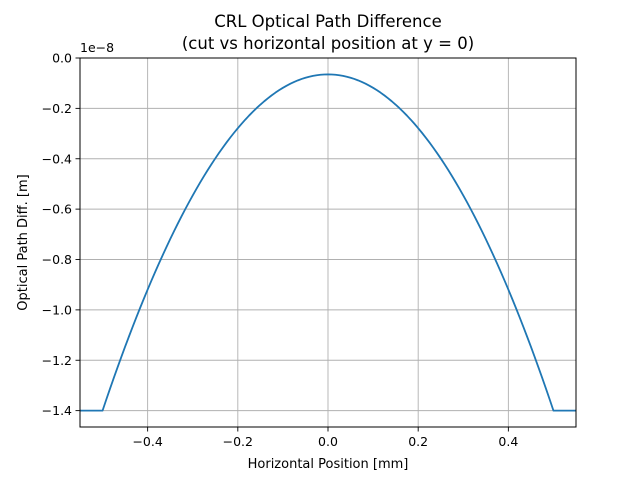  What do you see at coordinates (508, 441) in the screenshot?
I see `x-tick-label: 0.4` at bounding box center [508, 441].